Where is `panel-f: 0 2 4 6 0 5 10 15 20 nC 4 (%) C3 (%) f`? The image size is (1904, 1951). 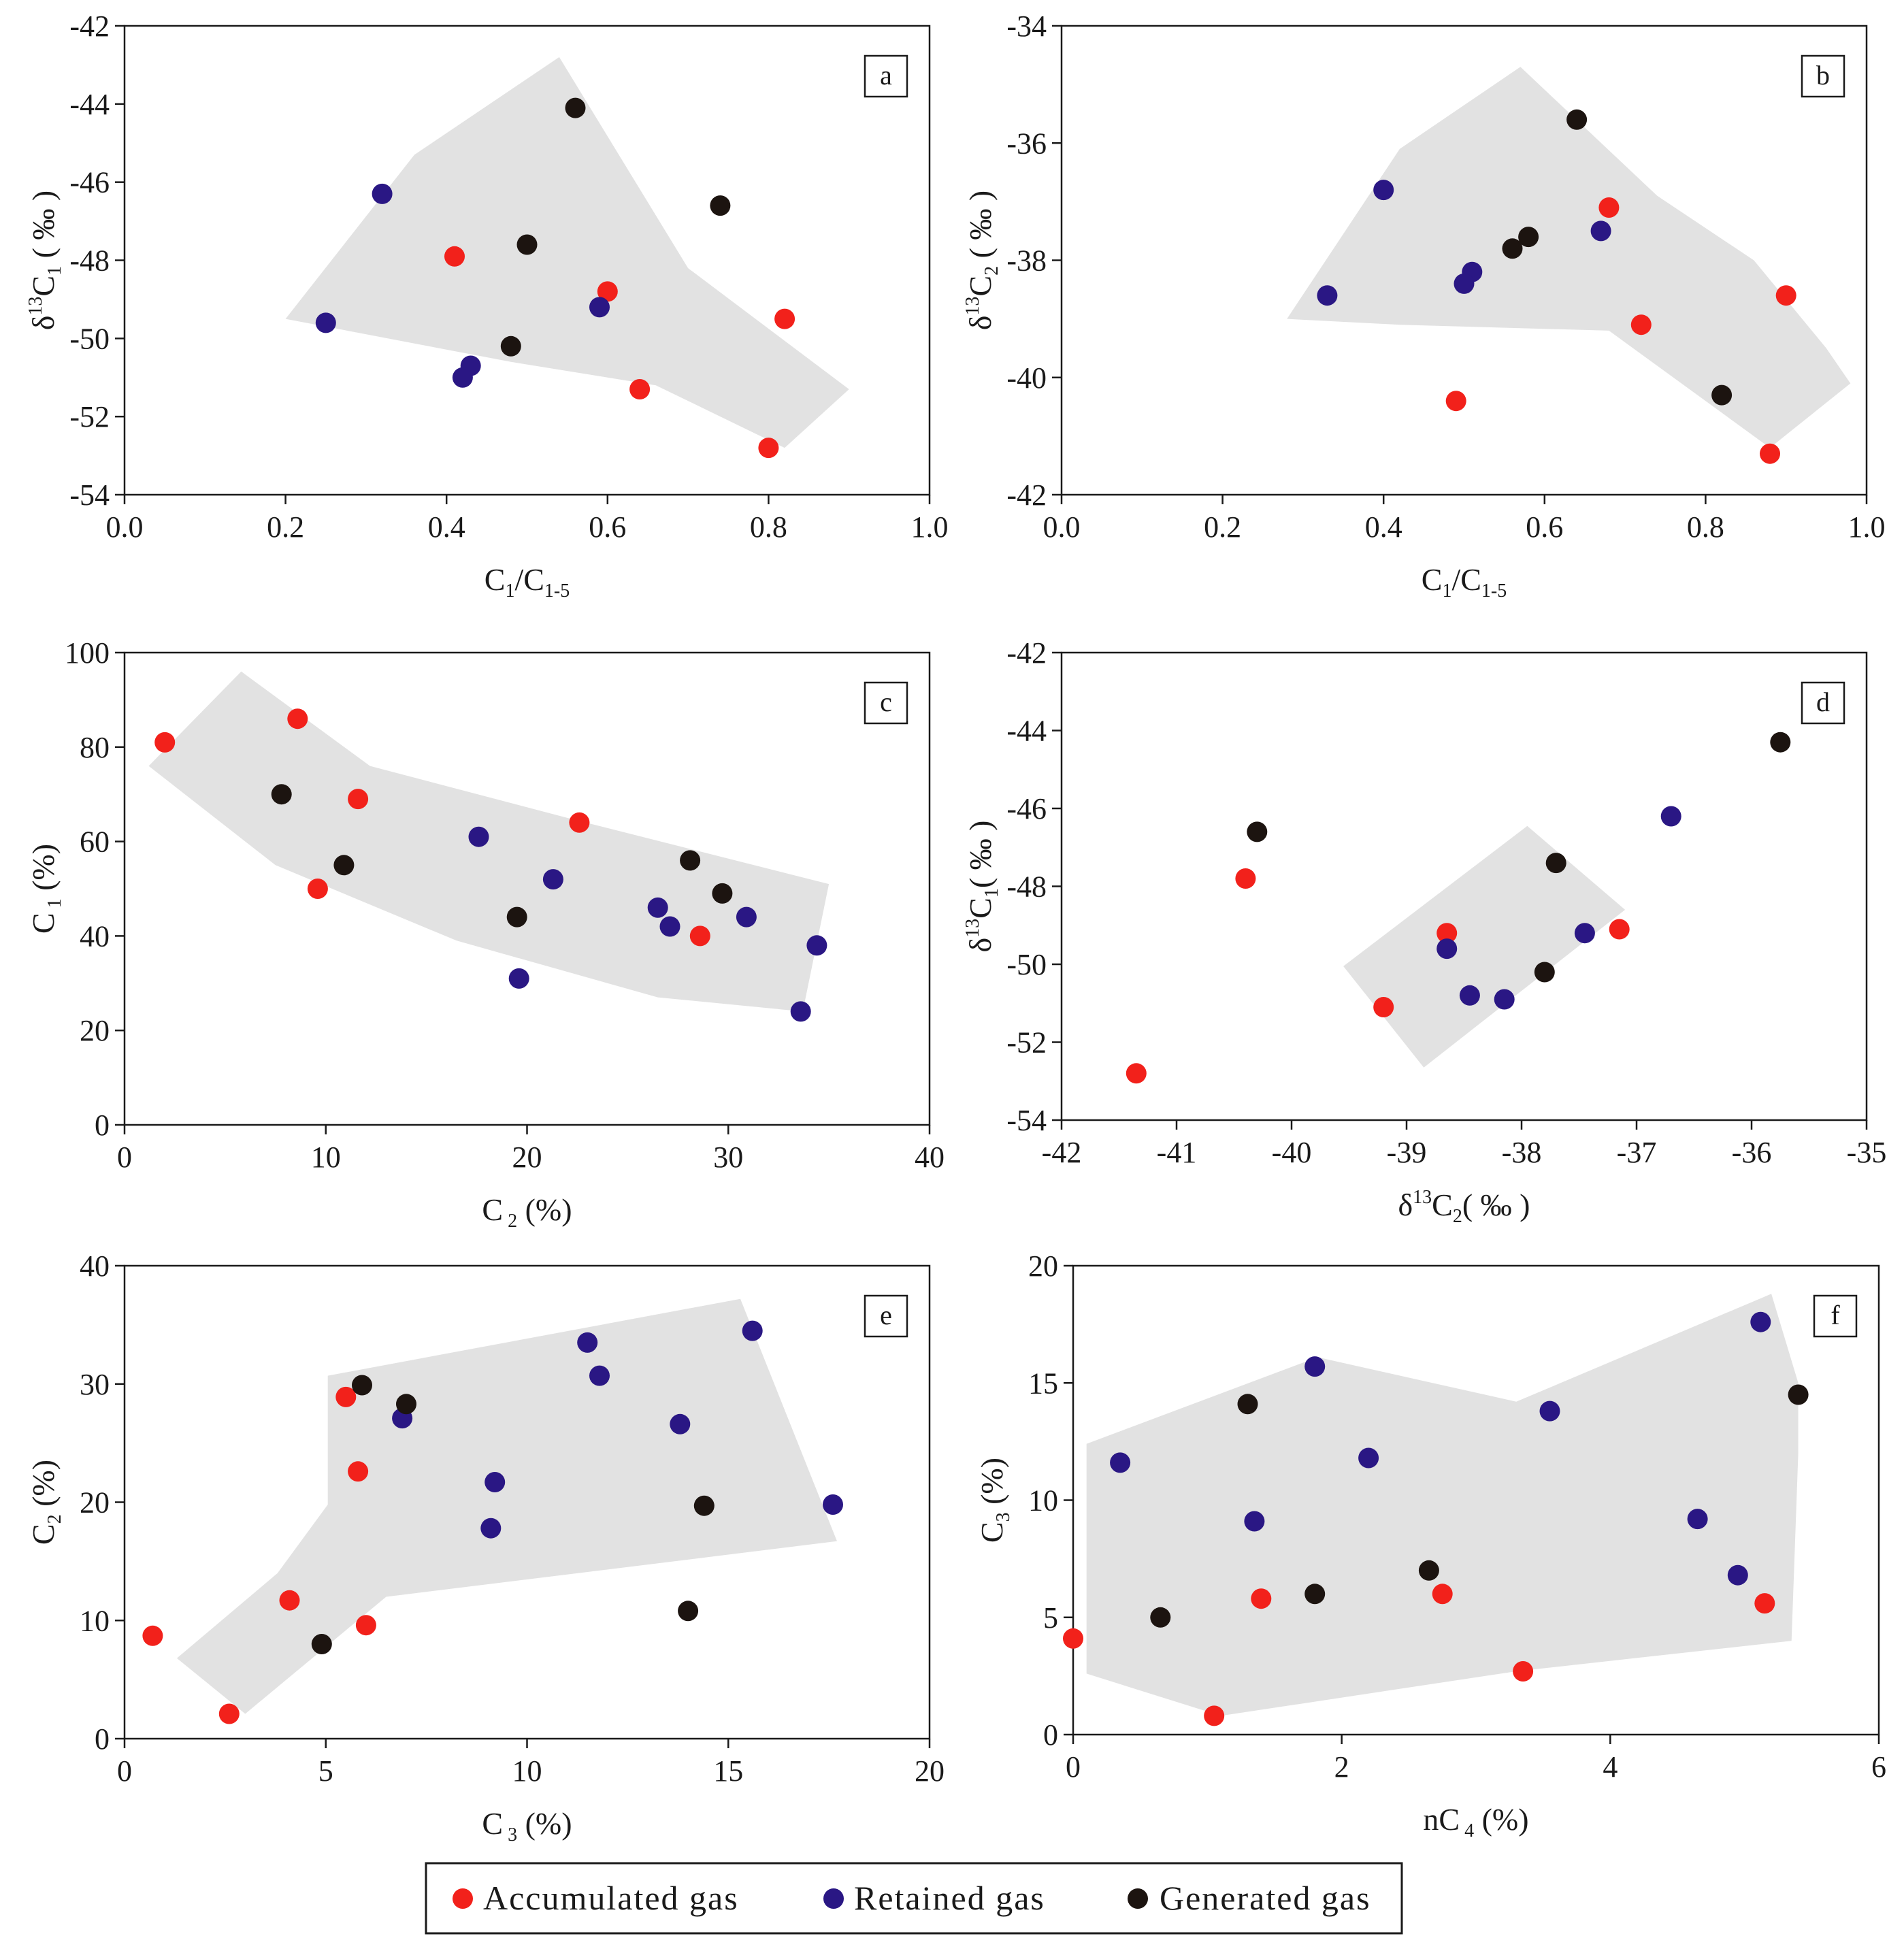 panel-f: 0 2 4 6 0 5 10 15 20 nC 4 (%) C3 (%) f is located at coordinates (1430, 1545).